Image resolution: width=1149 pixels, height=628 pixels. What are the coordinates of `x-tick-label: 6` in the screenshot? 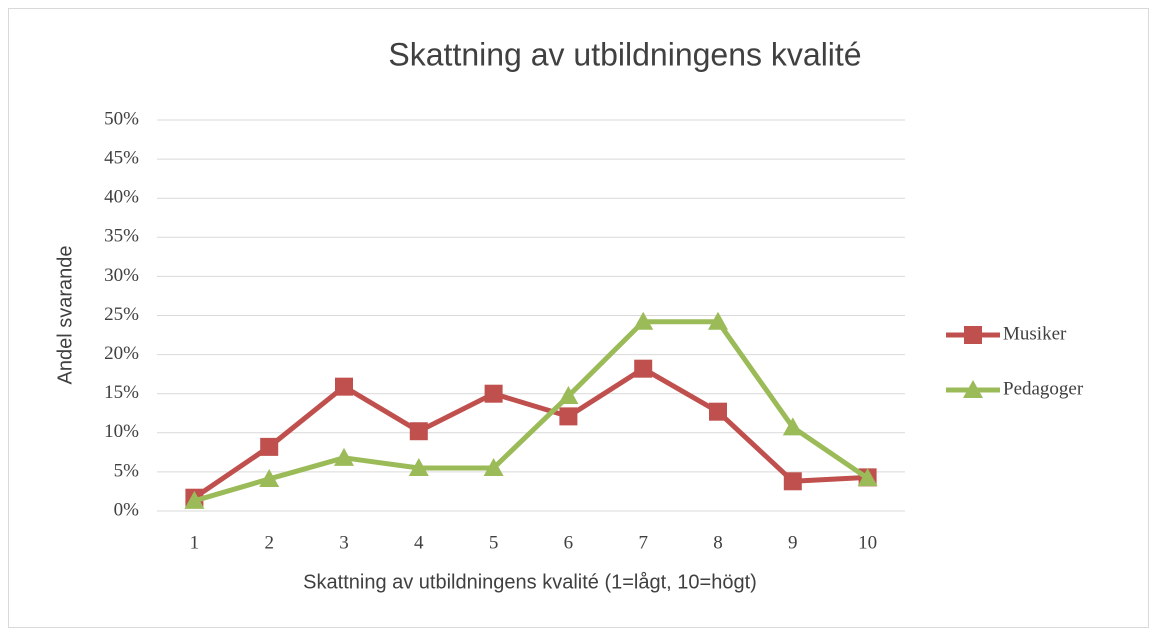 It's located at (569, 542).